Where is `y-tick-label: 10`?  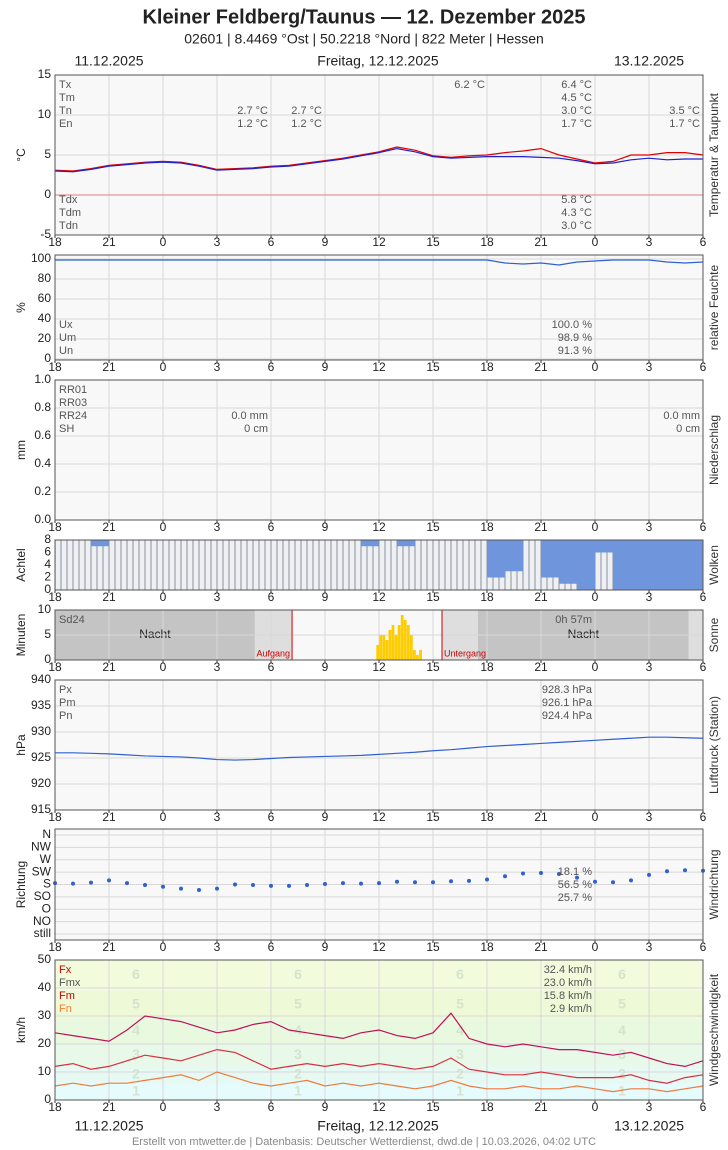 y-tick-label: 10 is located at coordinates (45, 1071).